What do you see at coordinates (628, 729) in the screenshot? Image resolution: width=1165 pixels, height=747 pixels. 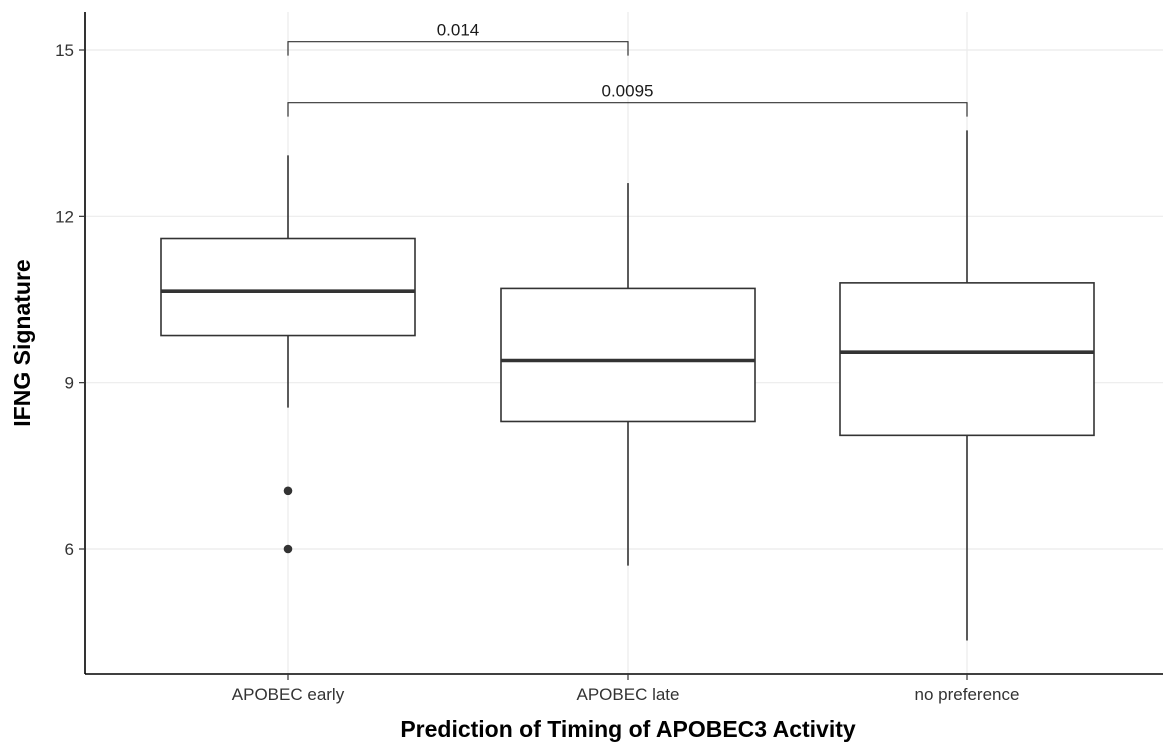 I see `x-axis-title: Prediction of Timing of APOBEC3 Activity` at bounding box center [628, 729].